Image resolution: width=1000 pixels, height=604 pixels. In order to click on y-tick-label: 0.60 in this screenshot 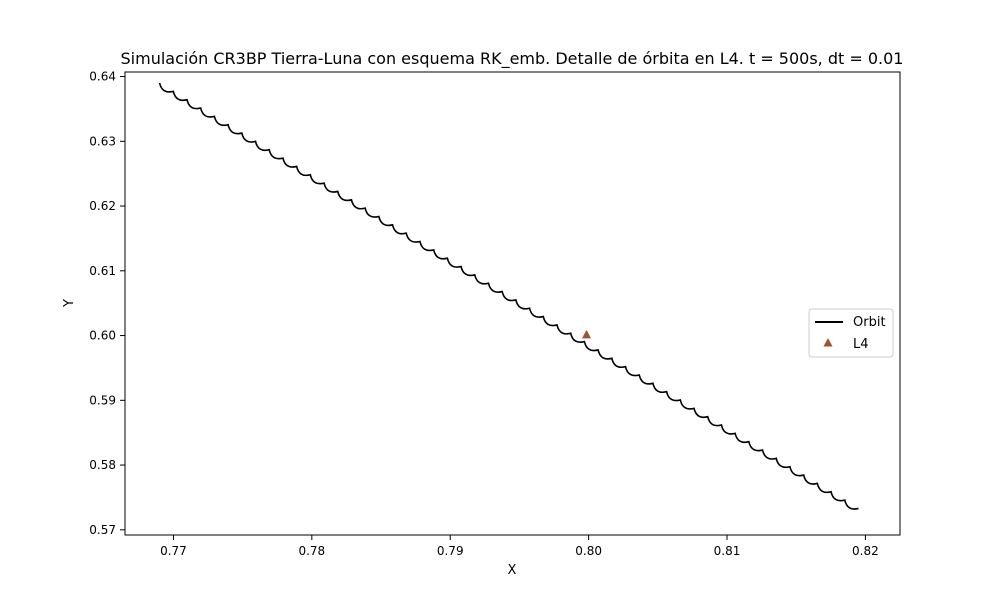, I will do `click(102, 336)`.